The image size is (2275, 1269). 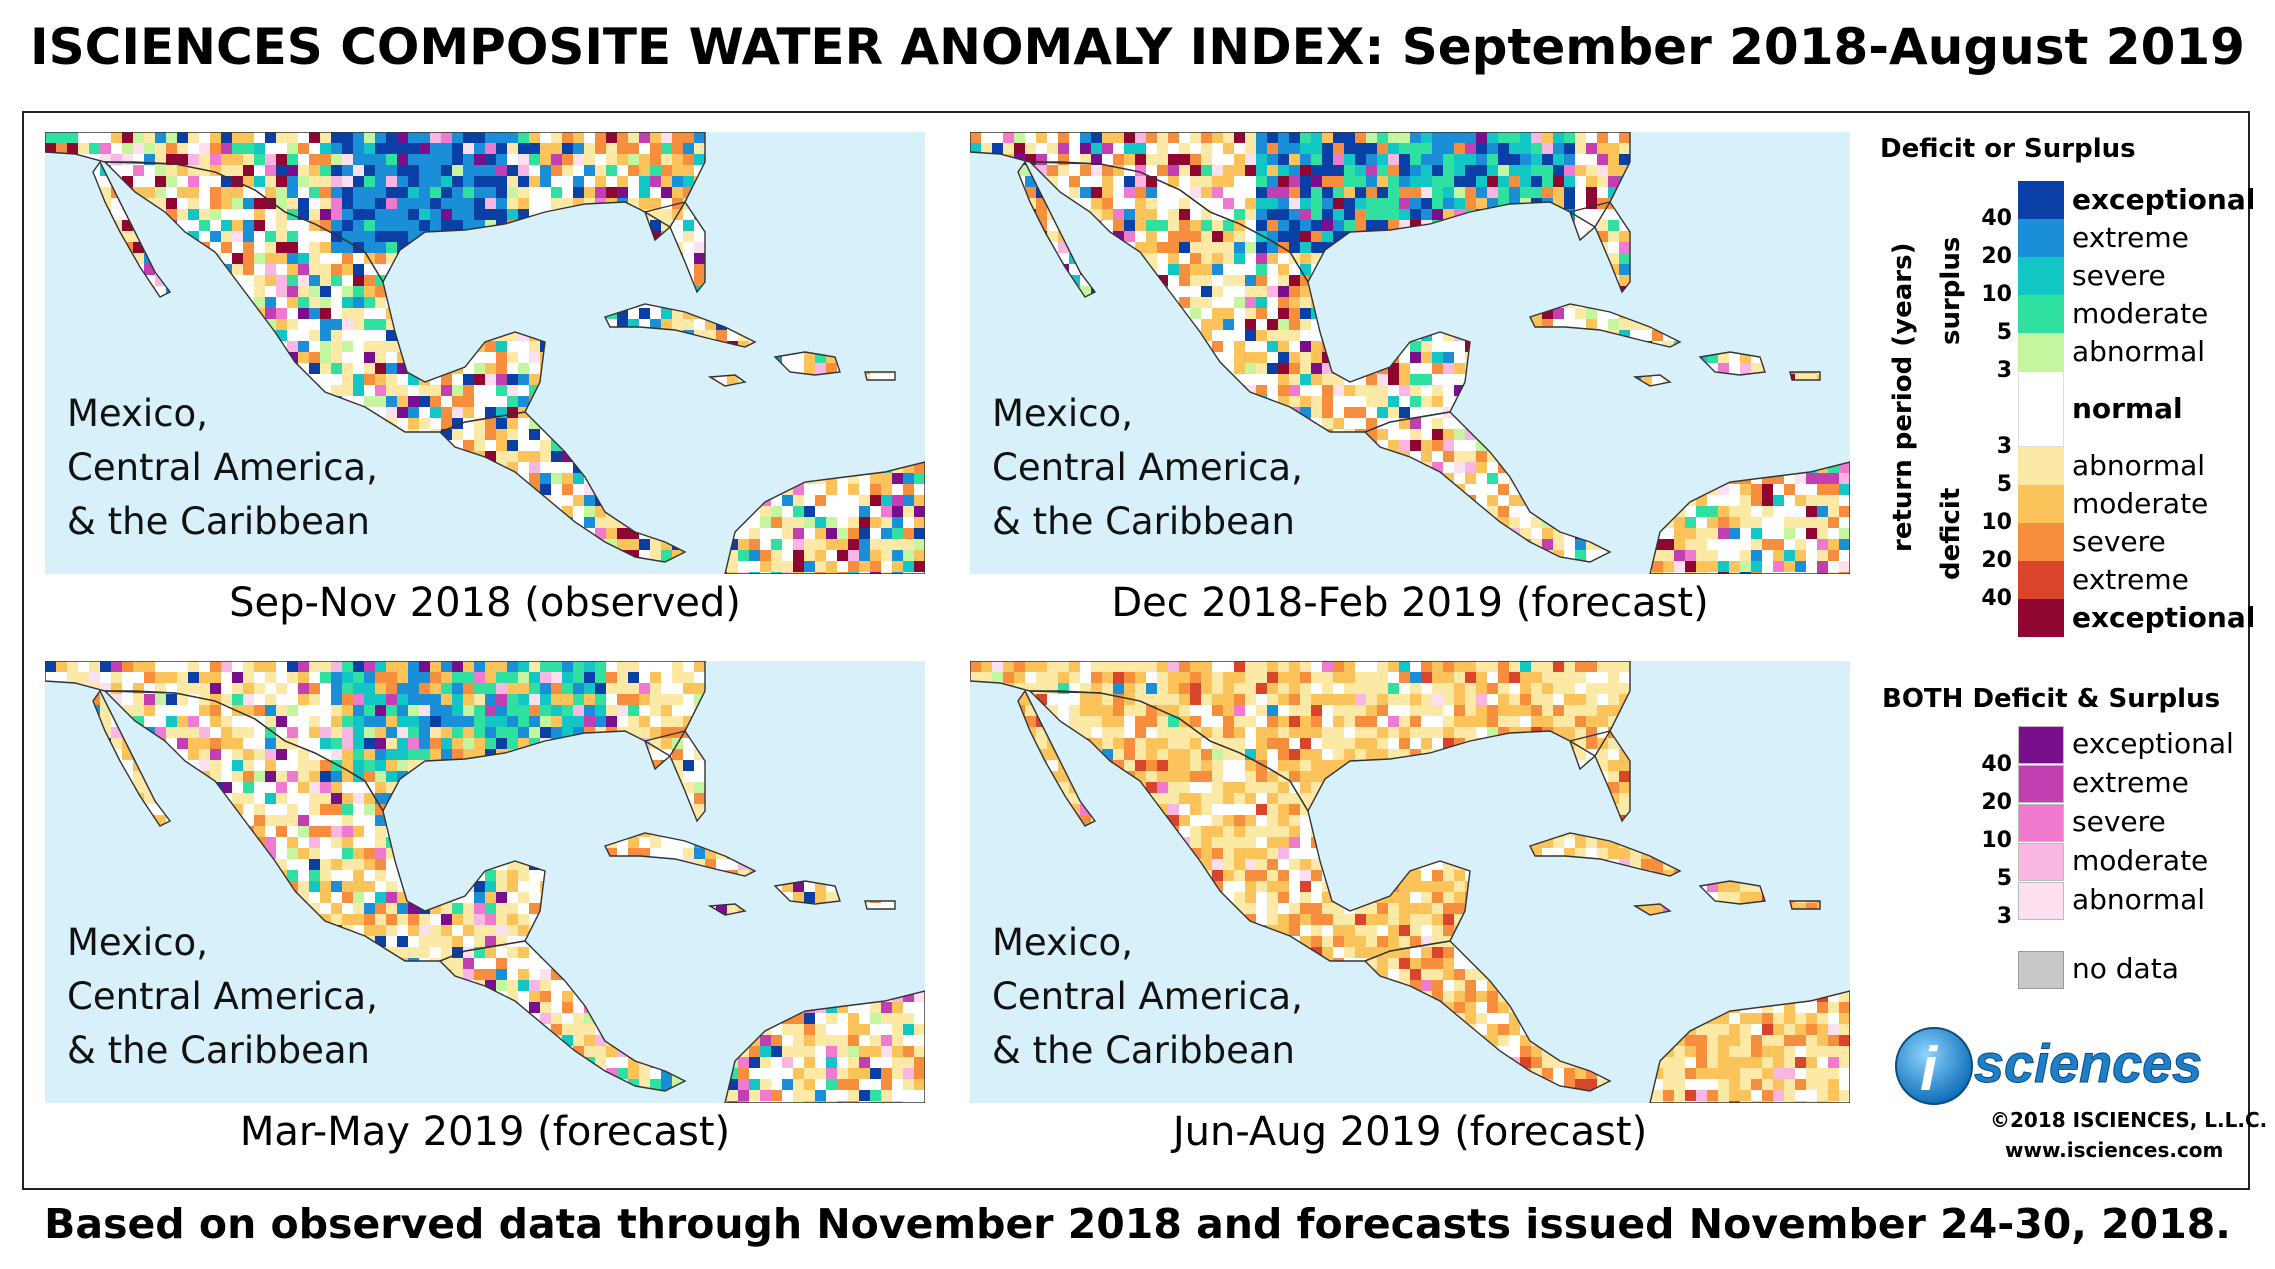 What do you see at coordinates (2129, 1120) in the screenshot?
I see `copyright: ©2018 ISCIENCES, L.L.C.` at bounding box center [2129, 1120].